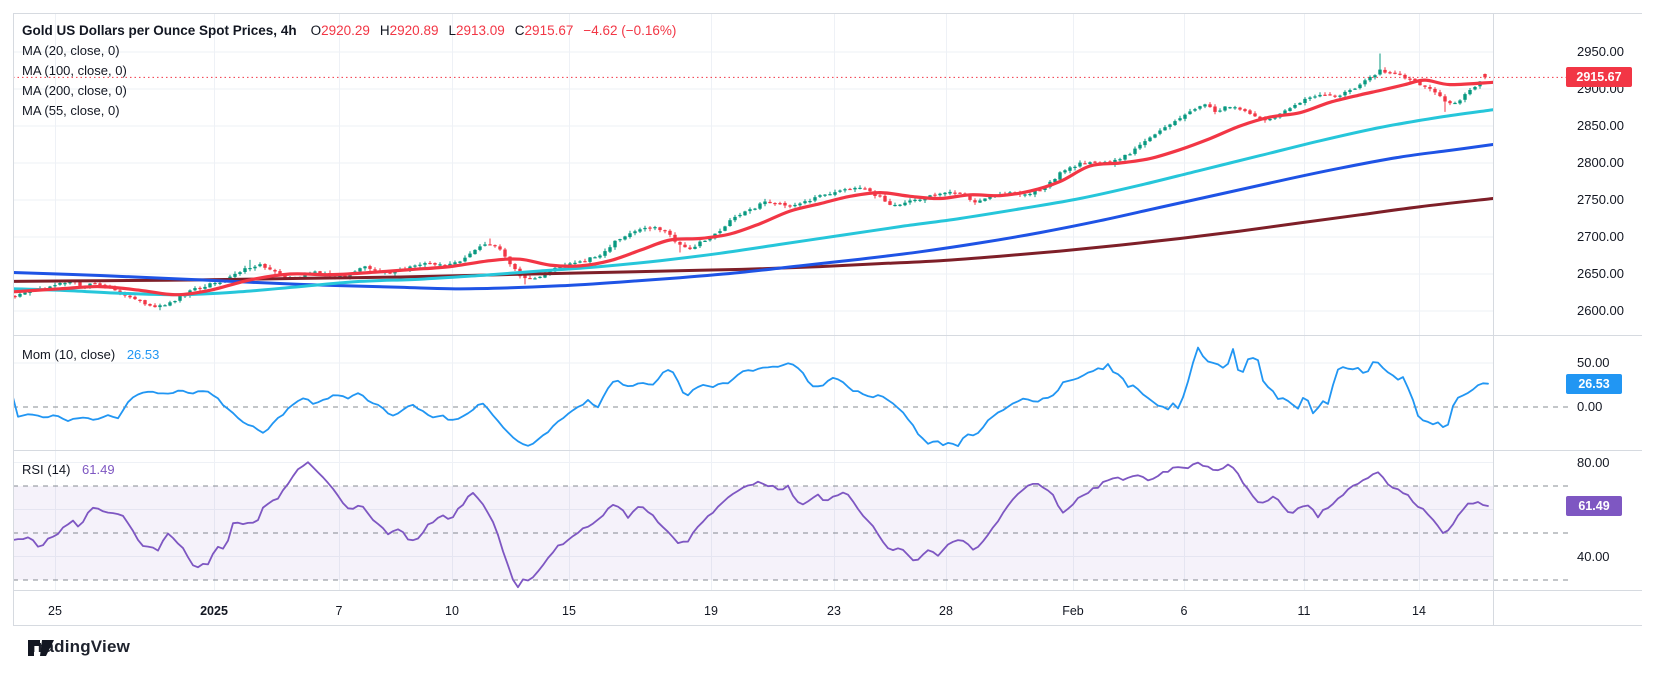 The height and width of the screenshot is (674, 1654). I want to click on momentum-value-badge: 26.53, so click(1594, 383).